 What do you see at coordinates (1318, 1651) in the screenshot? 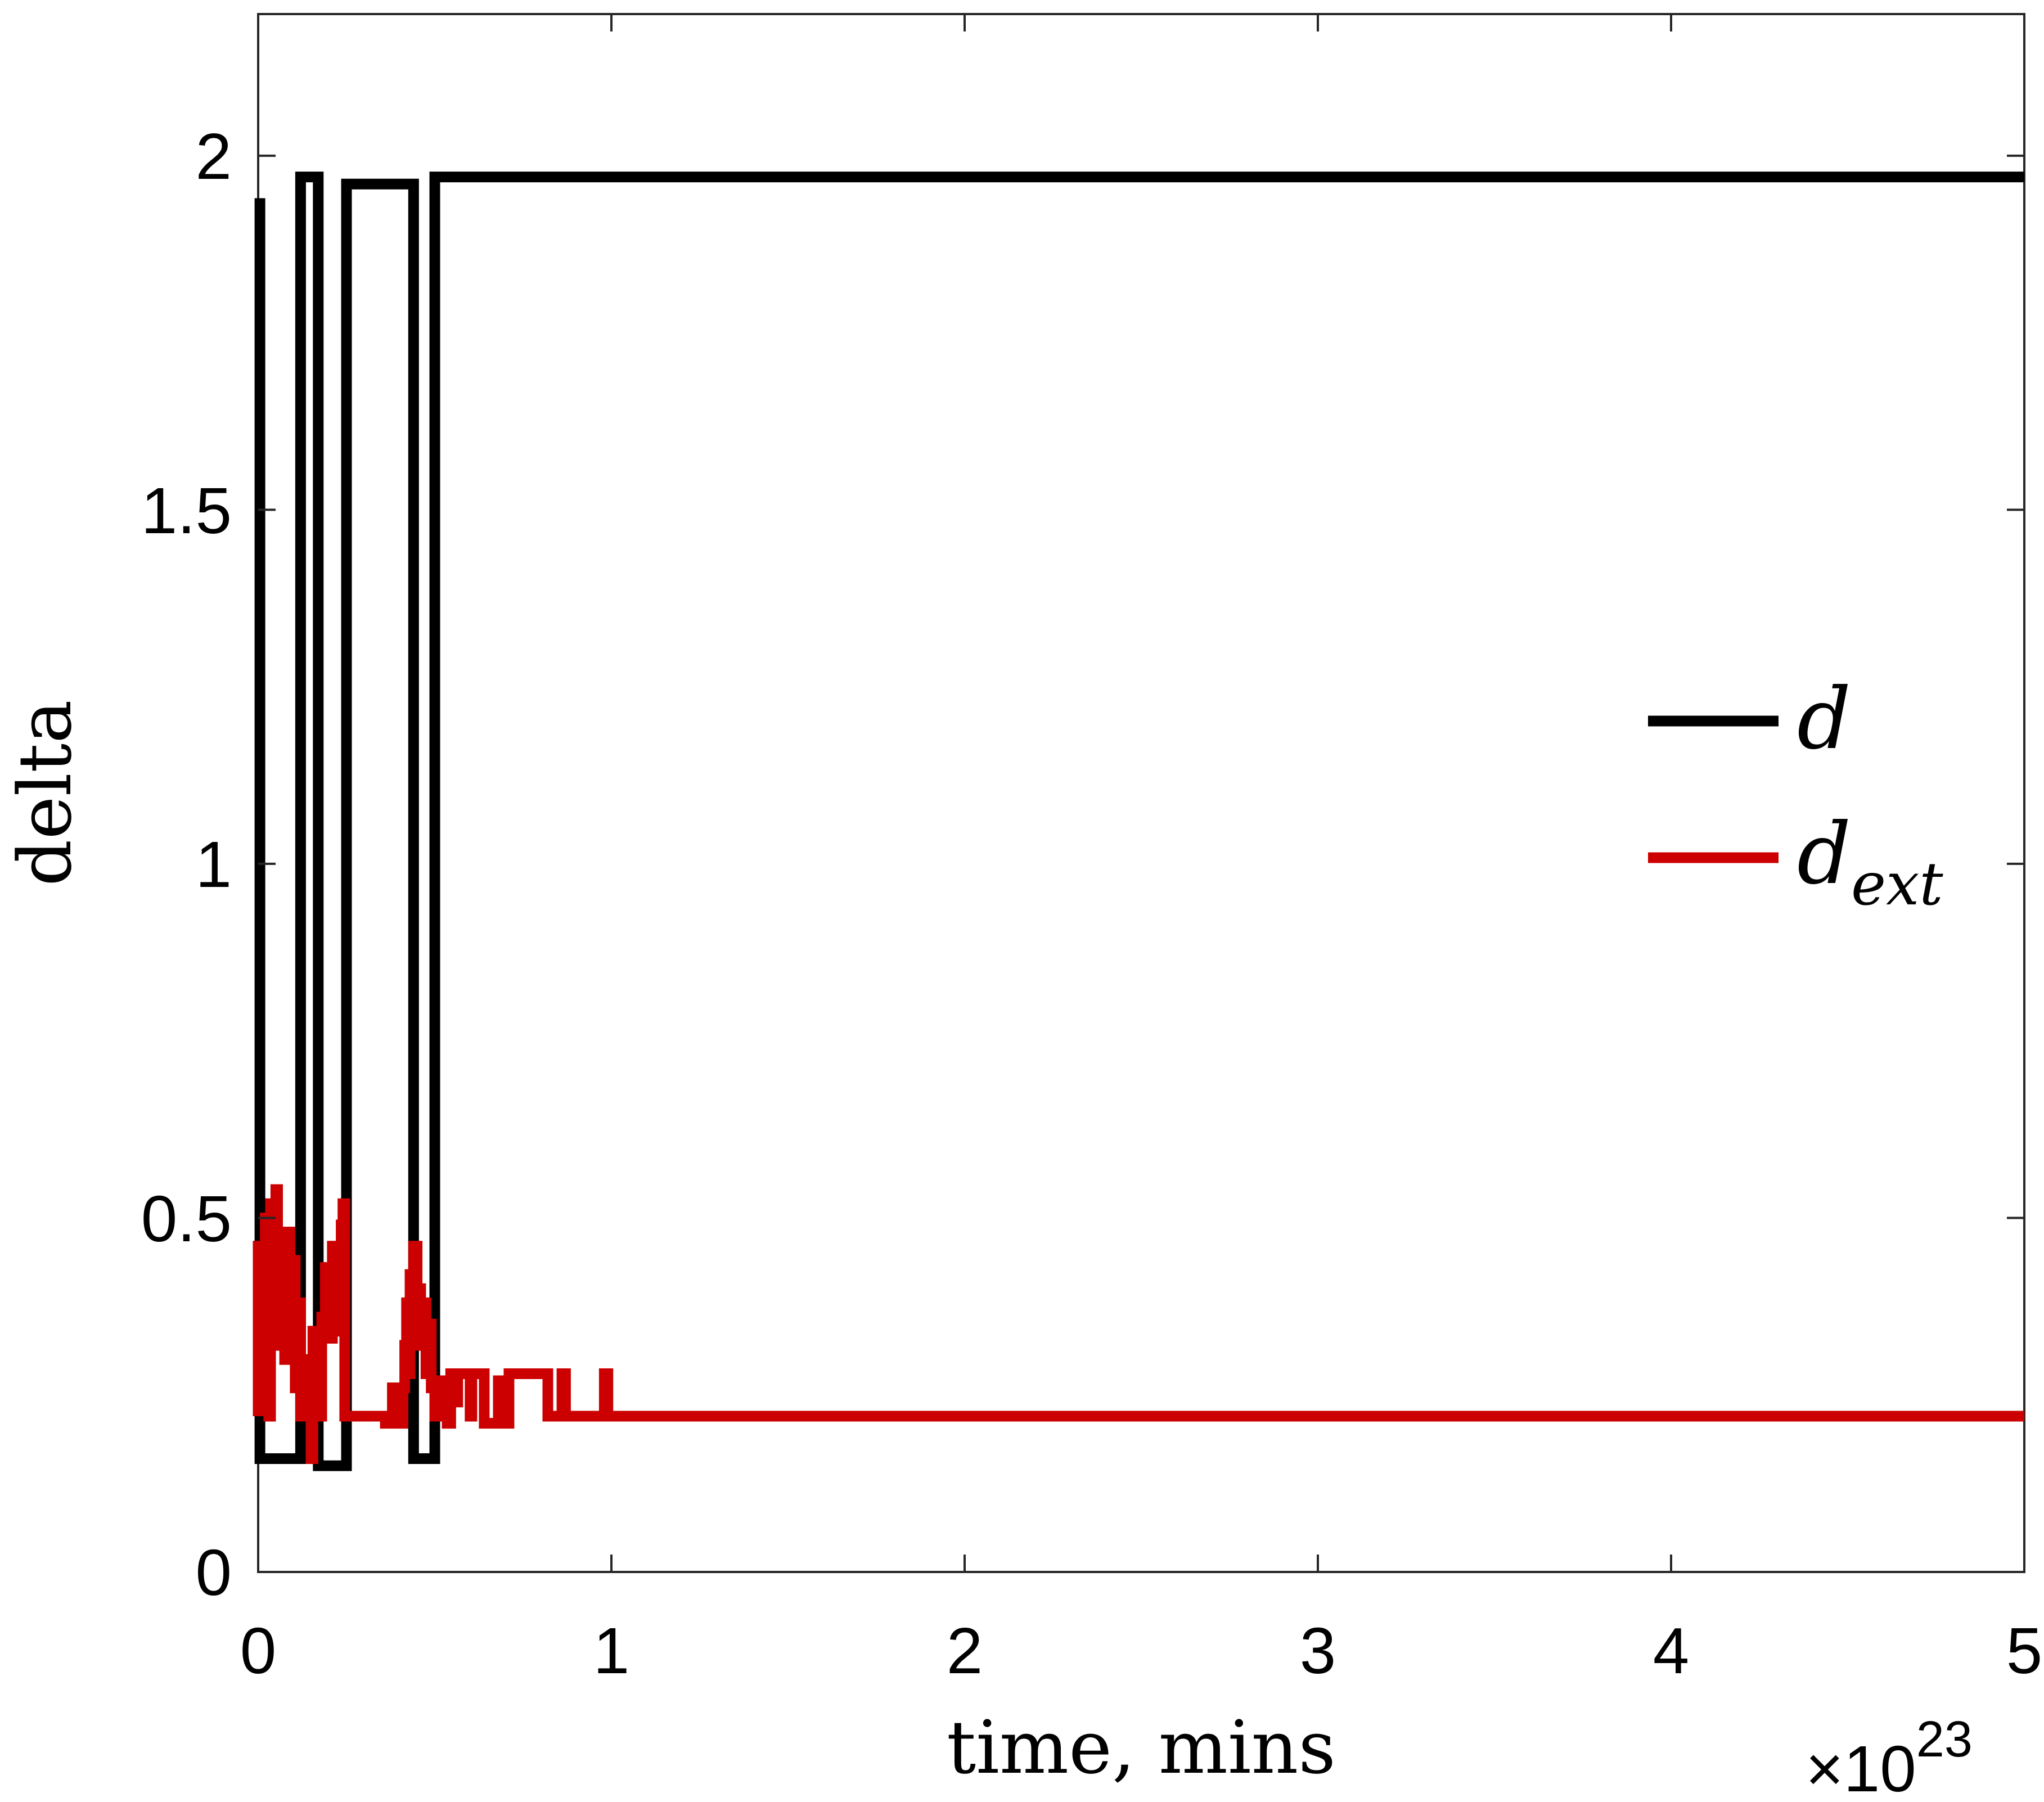
I see `x-tick-label-3: 3` at bounding box center [1318, 1651].